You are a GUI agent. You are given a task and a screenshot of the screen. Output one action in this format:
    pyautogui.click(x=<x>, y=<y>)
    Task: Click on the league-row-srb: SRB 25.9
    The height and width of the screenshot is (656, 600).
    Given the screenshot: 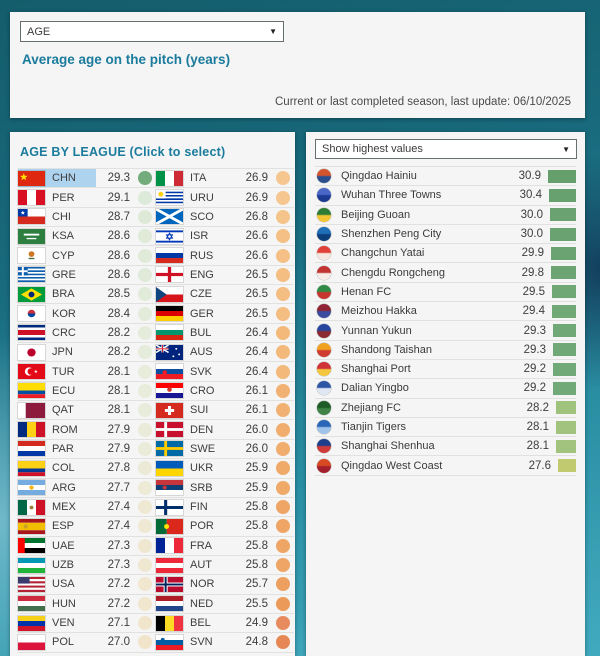 What is the action you would take?
    pyautogui.click(x=225, y=488)
    